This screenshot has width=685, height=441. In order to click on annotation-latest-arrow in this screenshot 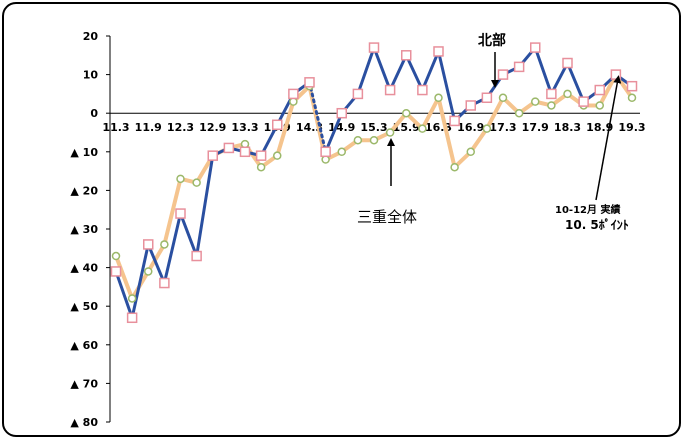, I will do `click(608, 138)`.